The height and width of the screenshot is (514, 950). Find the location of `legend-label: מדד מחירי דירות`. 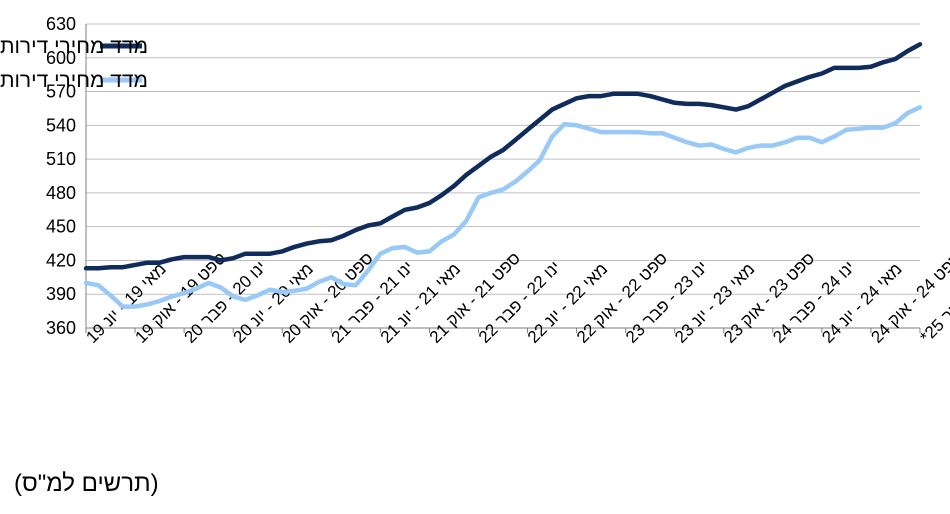

legend-label: מדד מחירי דירות is located at coordinates (74, 46).